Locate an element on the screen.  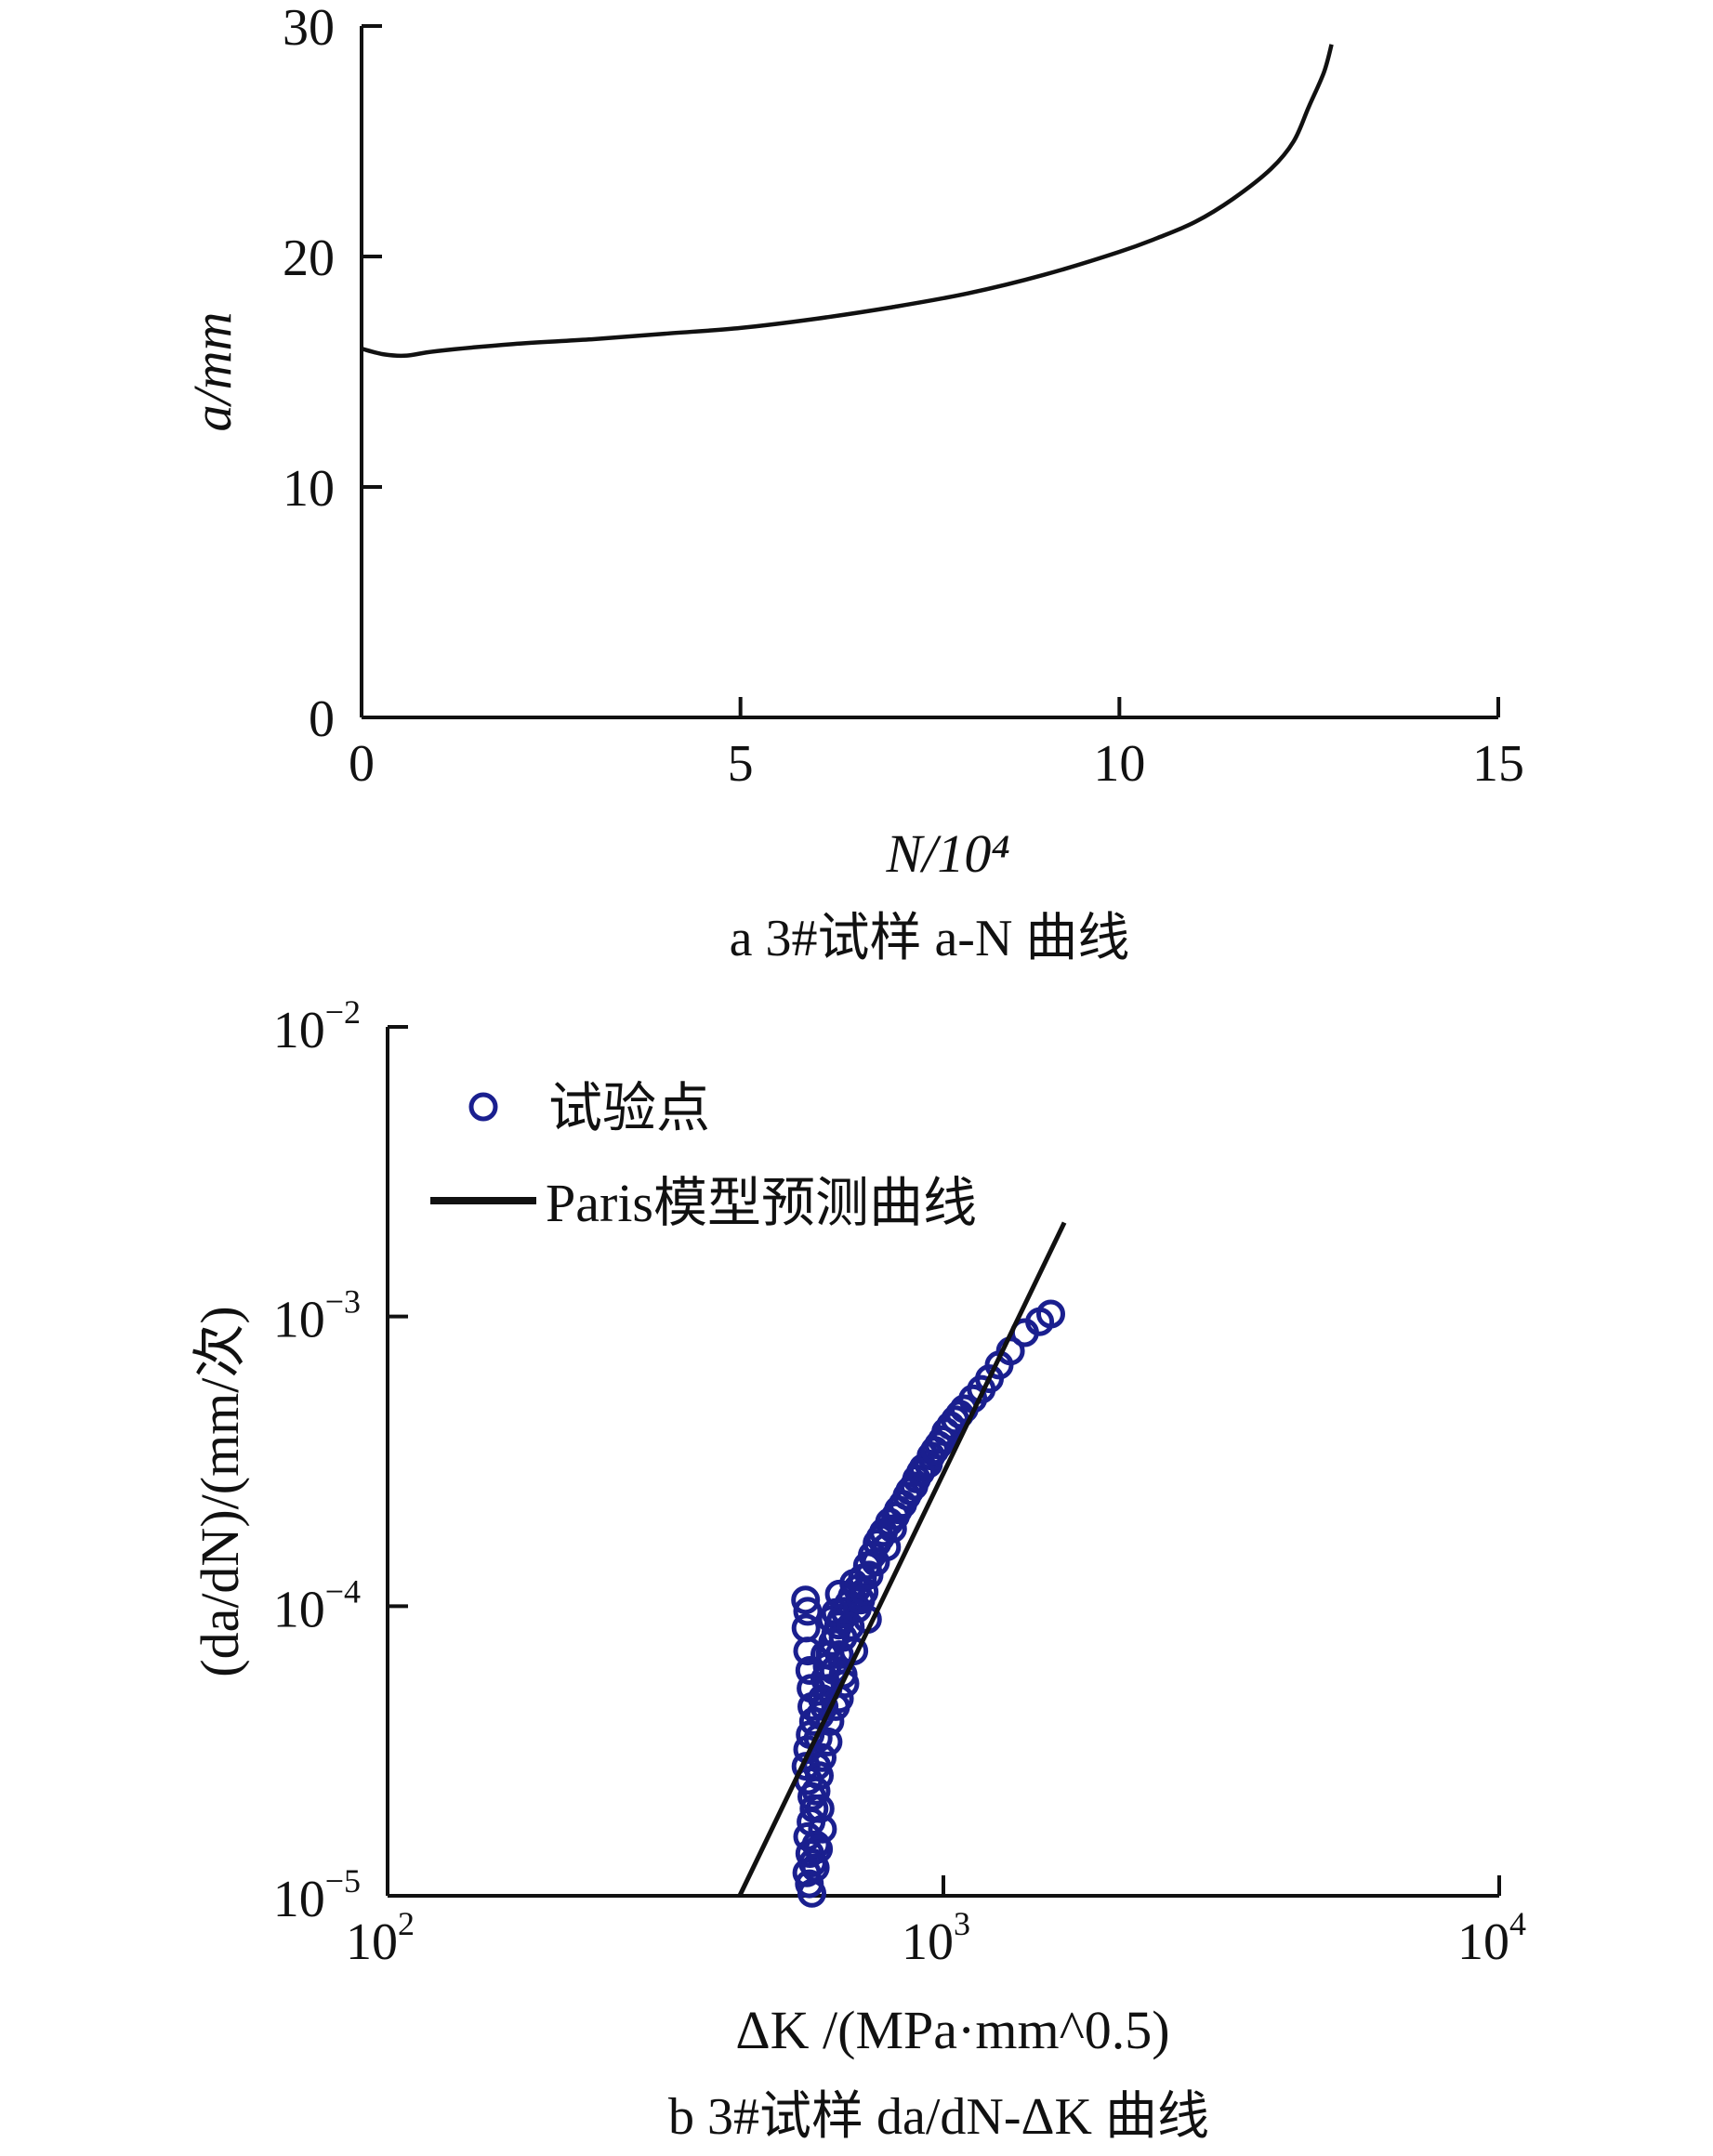
chart-a-caption: a 3#试样 a-N 曲线 is located at coordinates (930, 939).